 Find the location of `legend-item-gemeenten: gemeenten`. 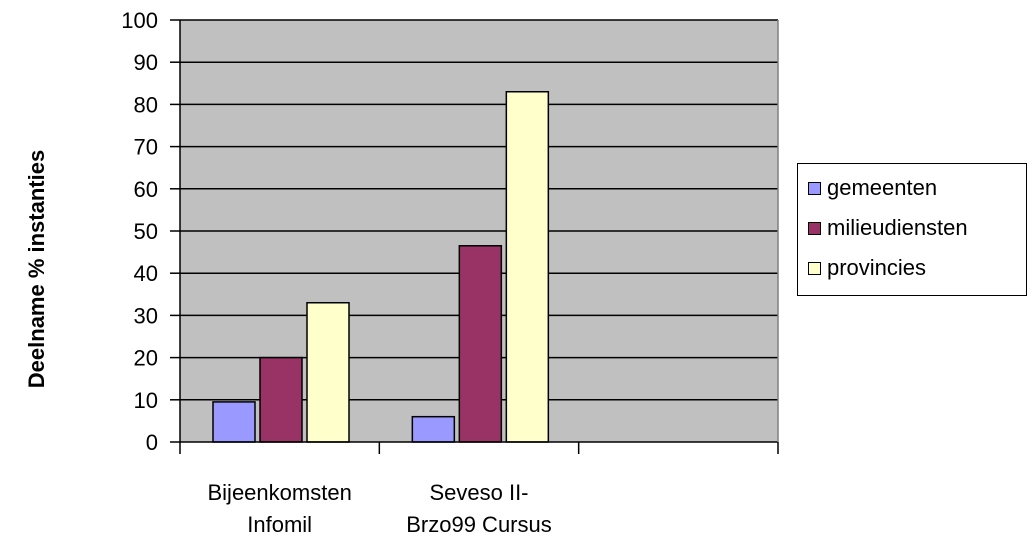

legend-item-gemeenten: gemeenten is located at coordinates (872, 188).